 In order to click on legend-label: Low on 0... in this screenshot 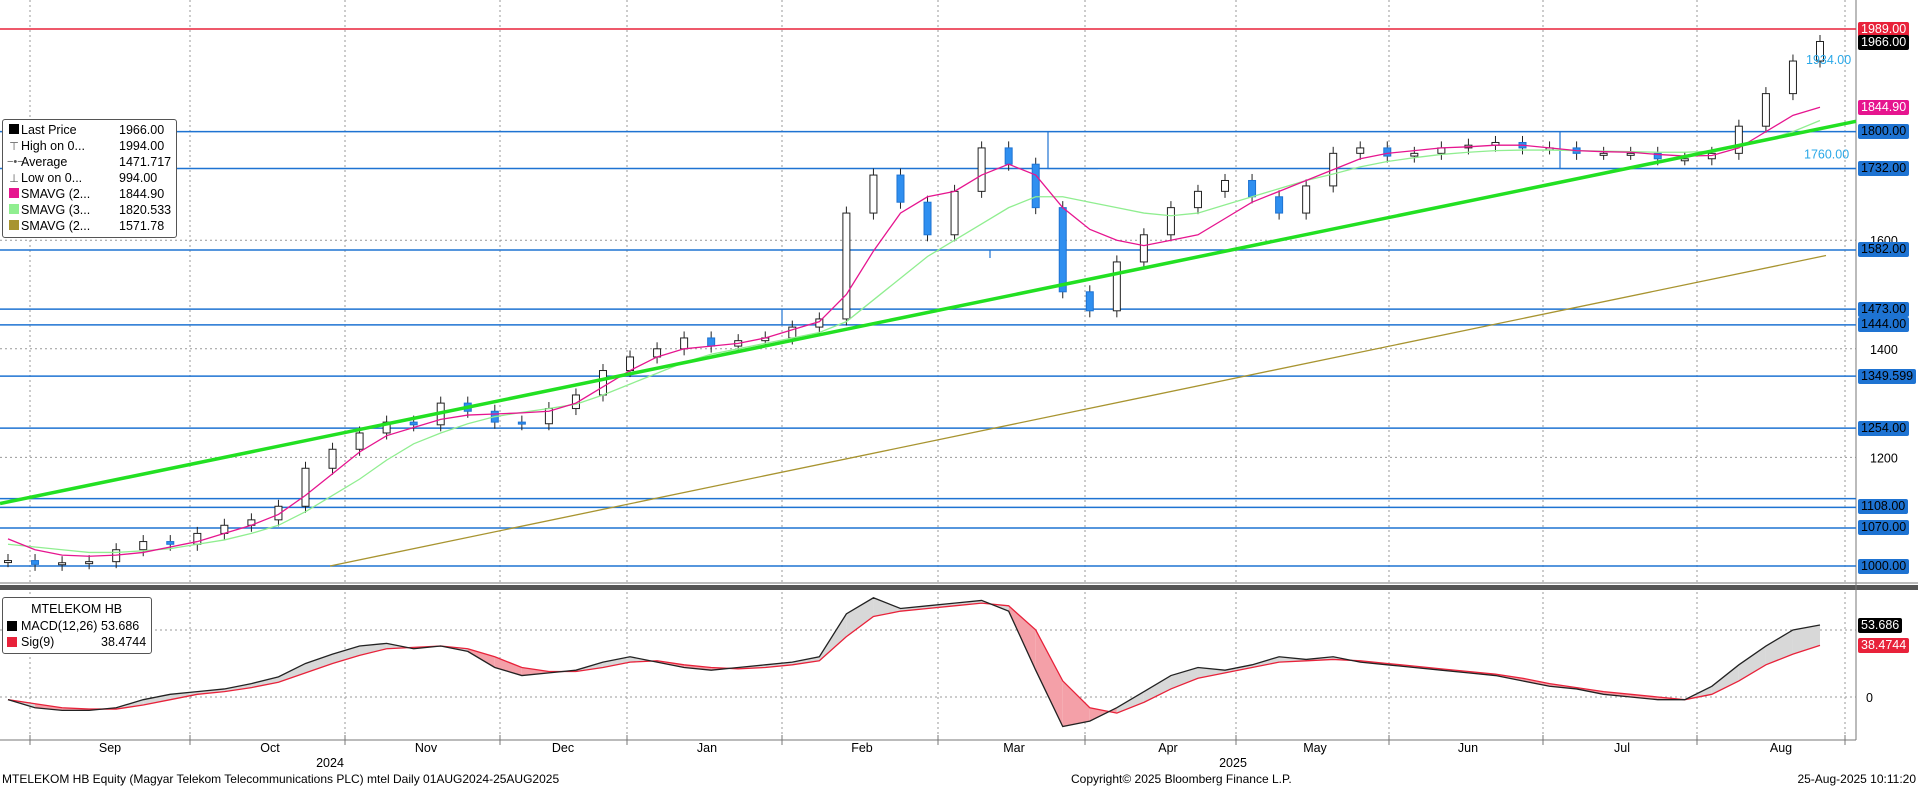, I will do `click(52, 178)`.